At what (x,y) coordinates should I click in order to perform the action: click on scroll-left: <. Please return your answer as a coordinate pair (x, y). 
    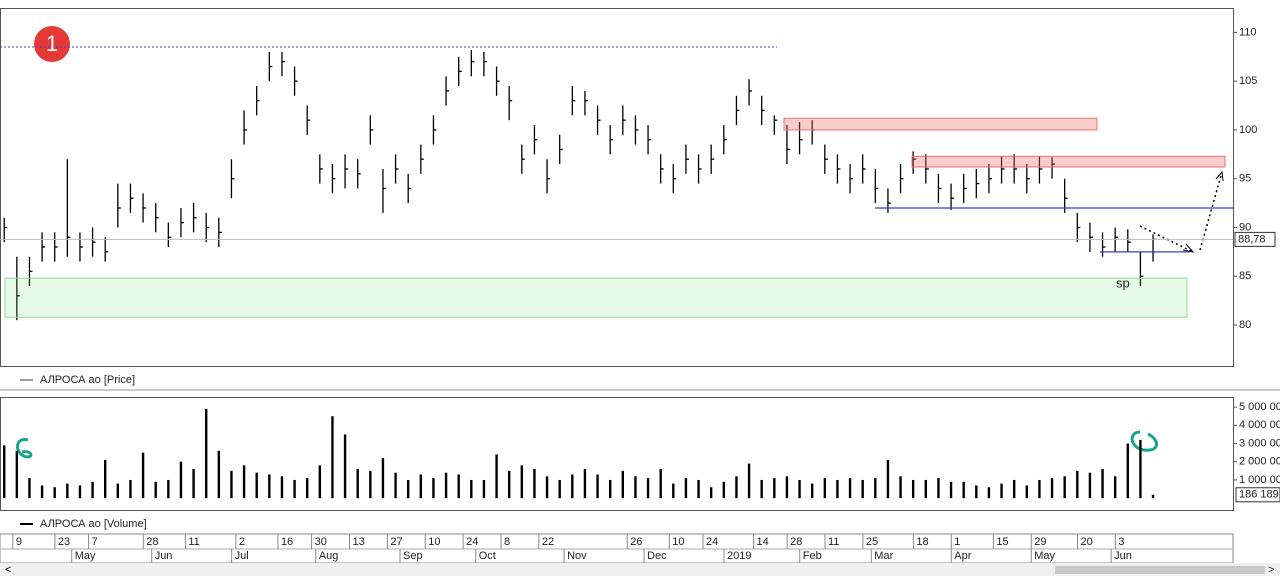
    Looking at the image, I should click on (8, 570).